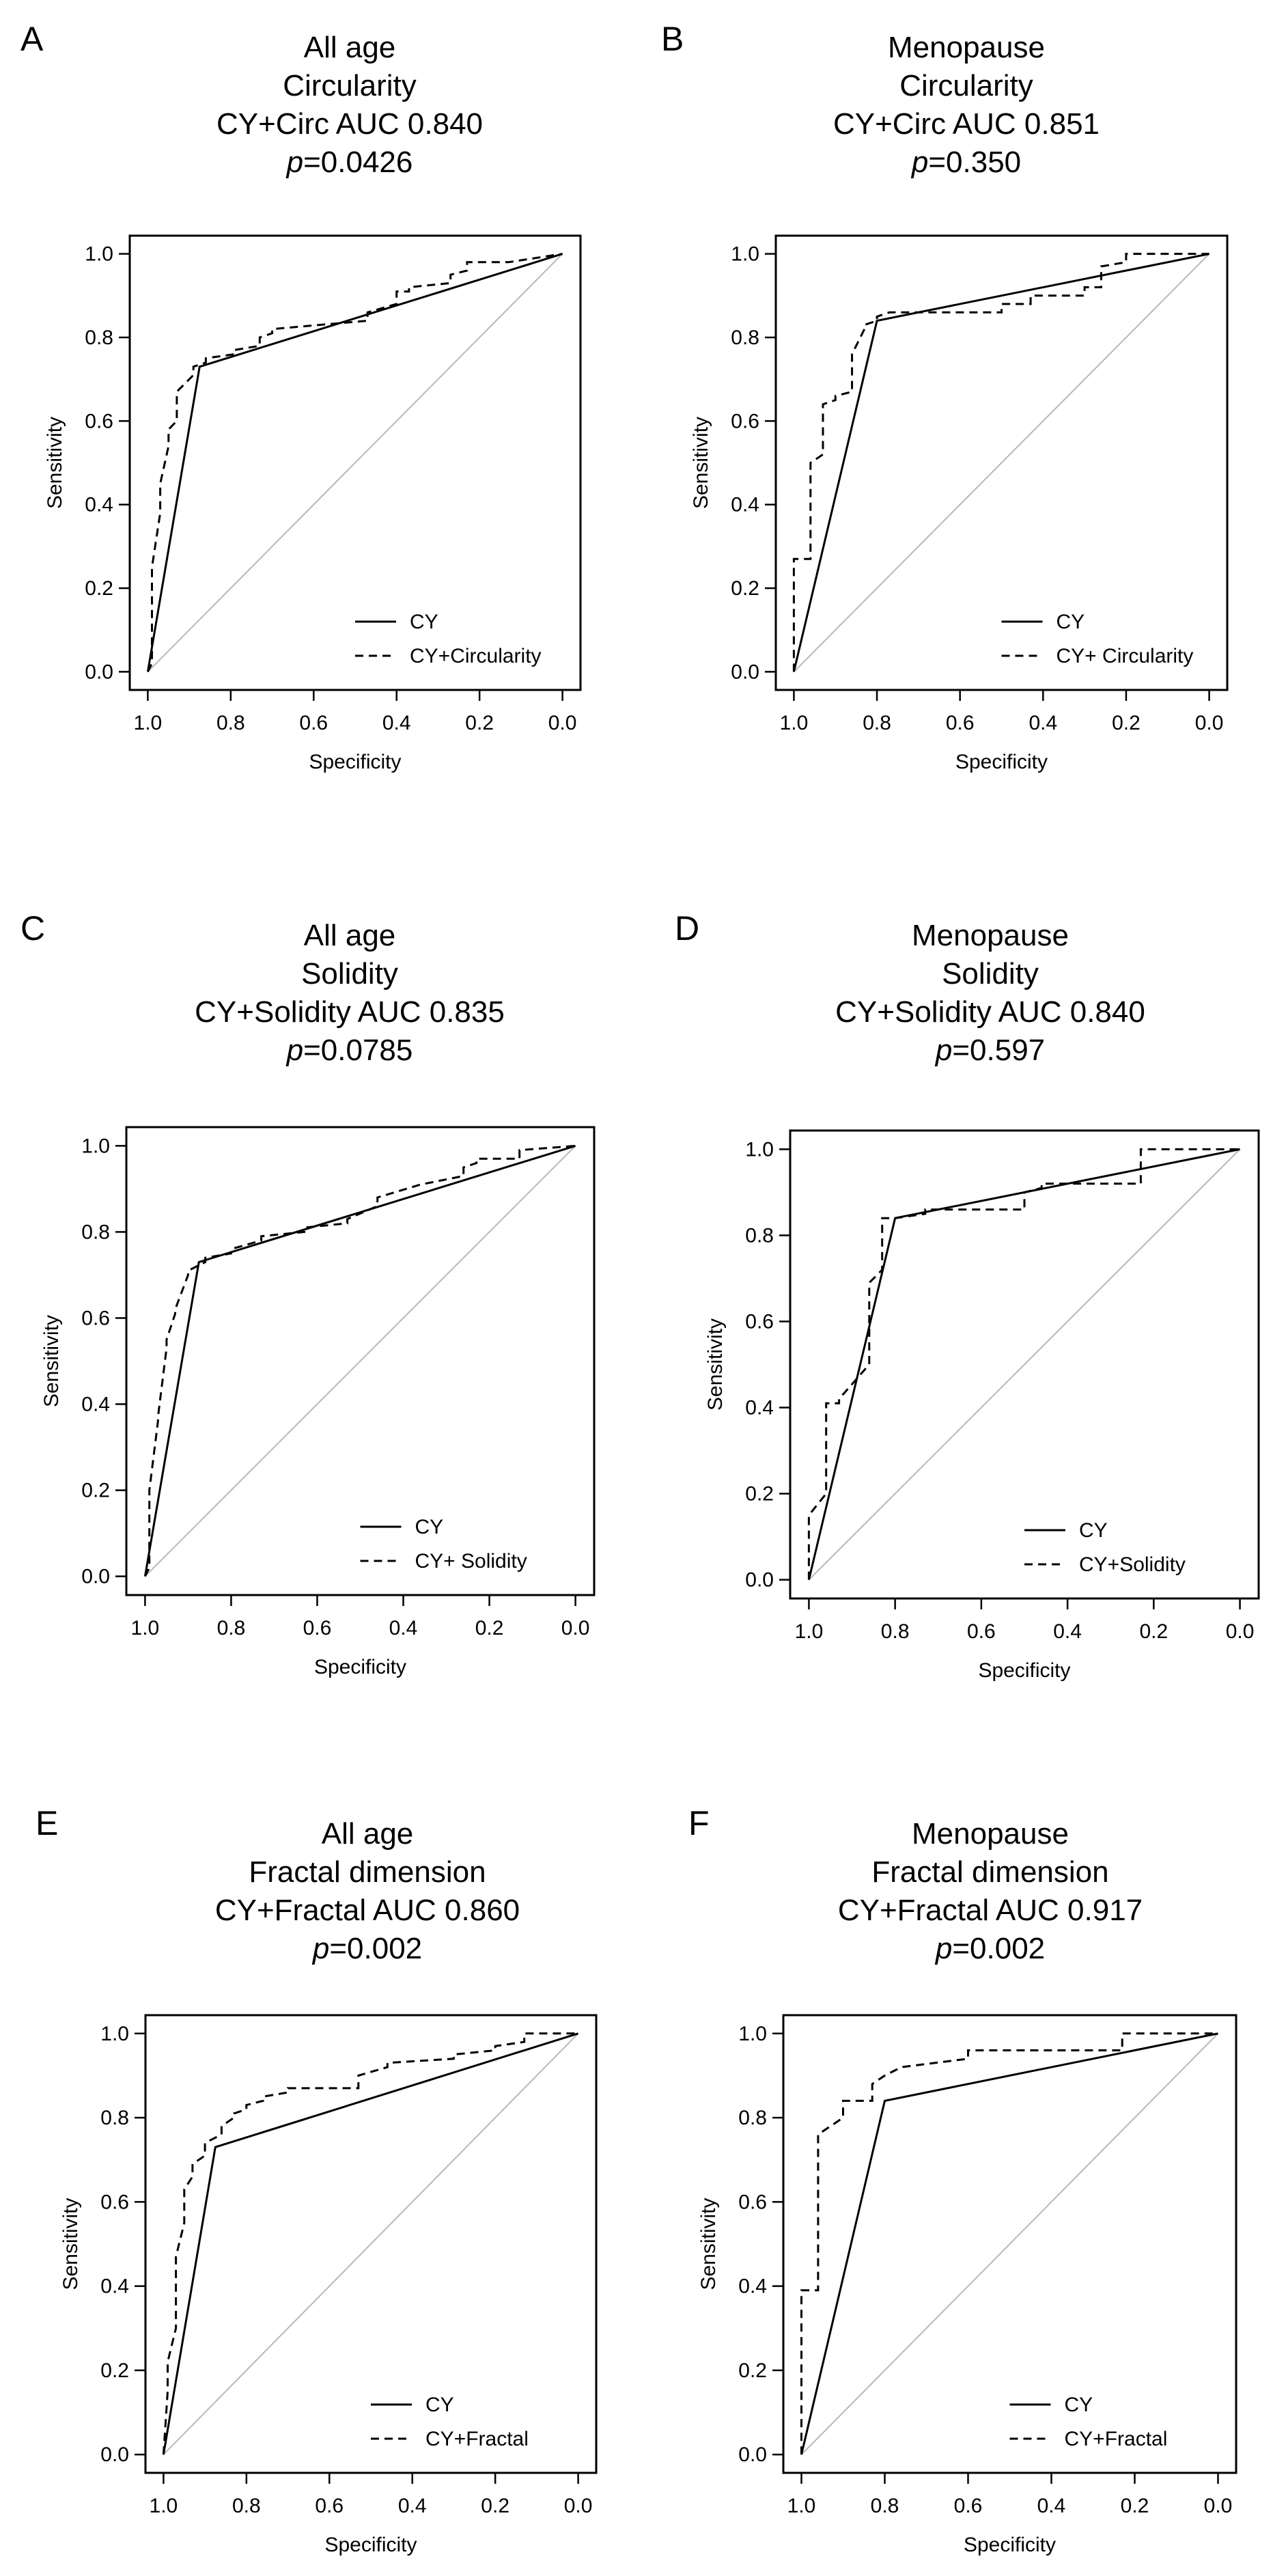 The image size is (1273, 2576). Describe the element at coordinates (990, 1051) in the screenshot. I see `p-value: p=0.597` at that location.